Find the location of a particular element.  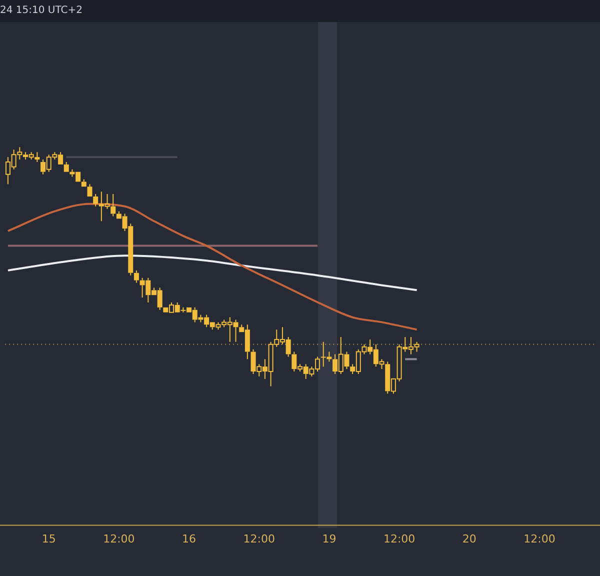

text: 24 15:10 UTC+2 is located at coordinates (300, 11).